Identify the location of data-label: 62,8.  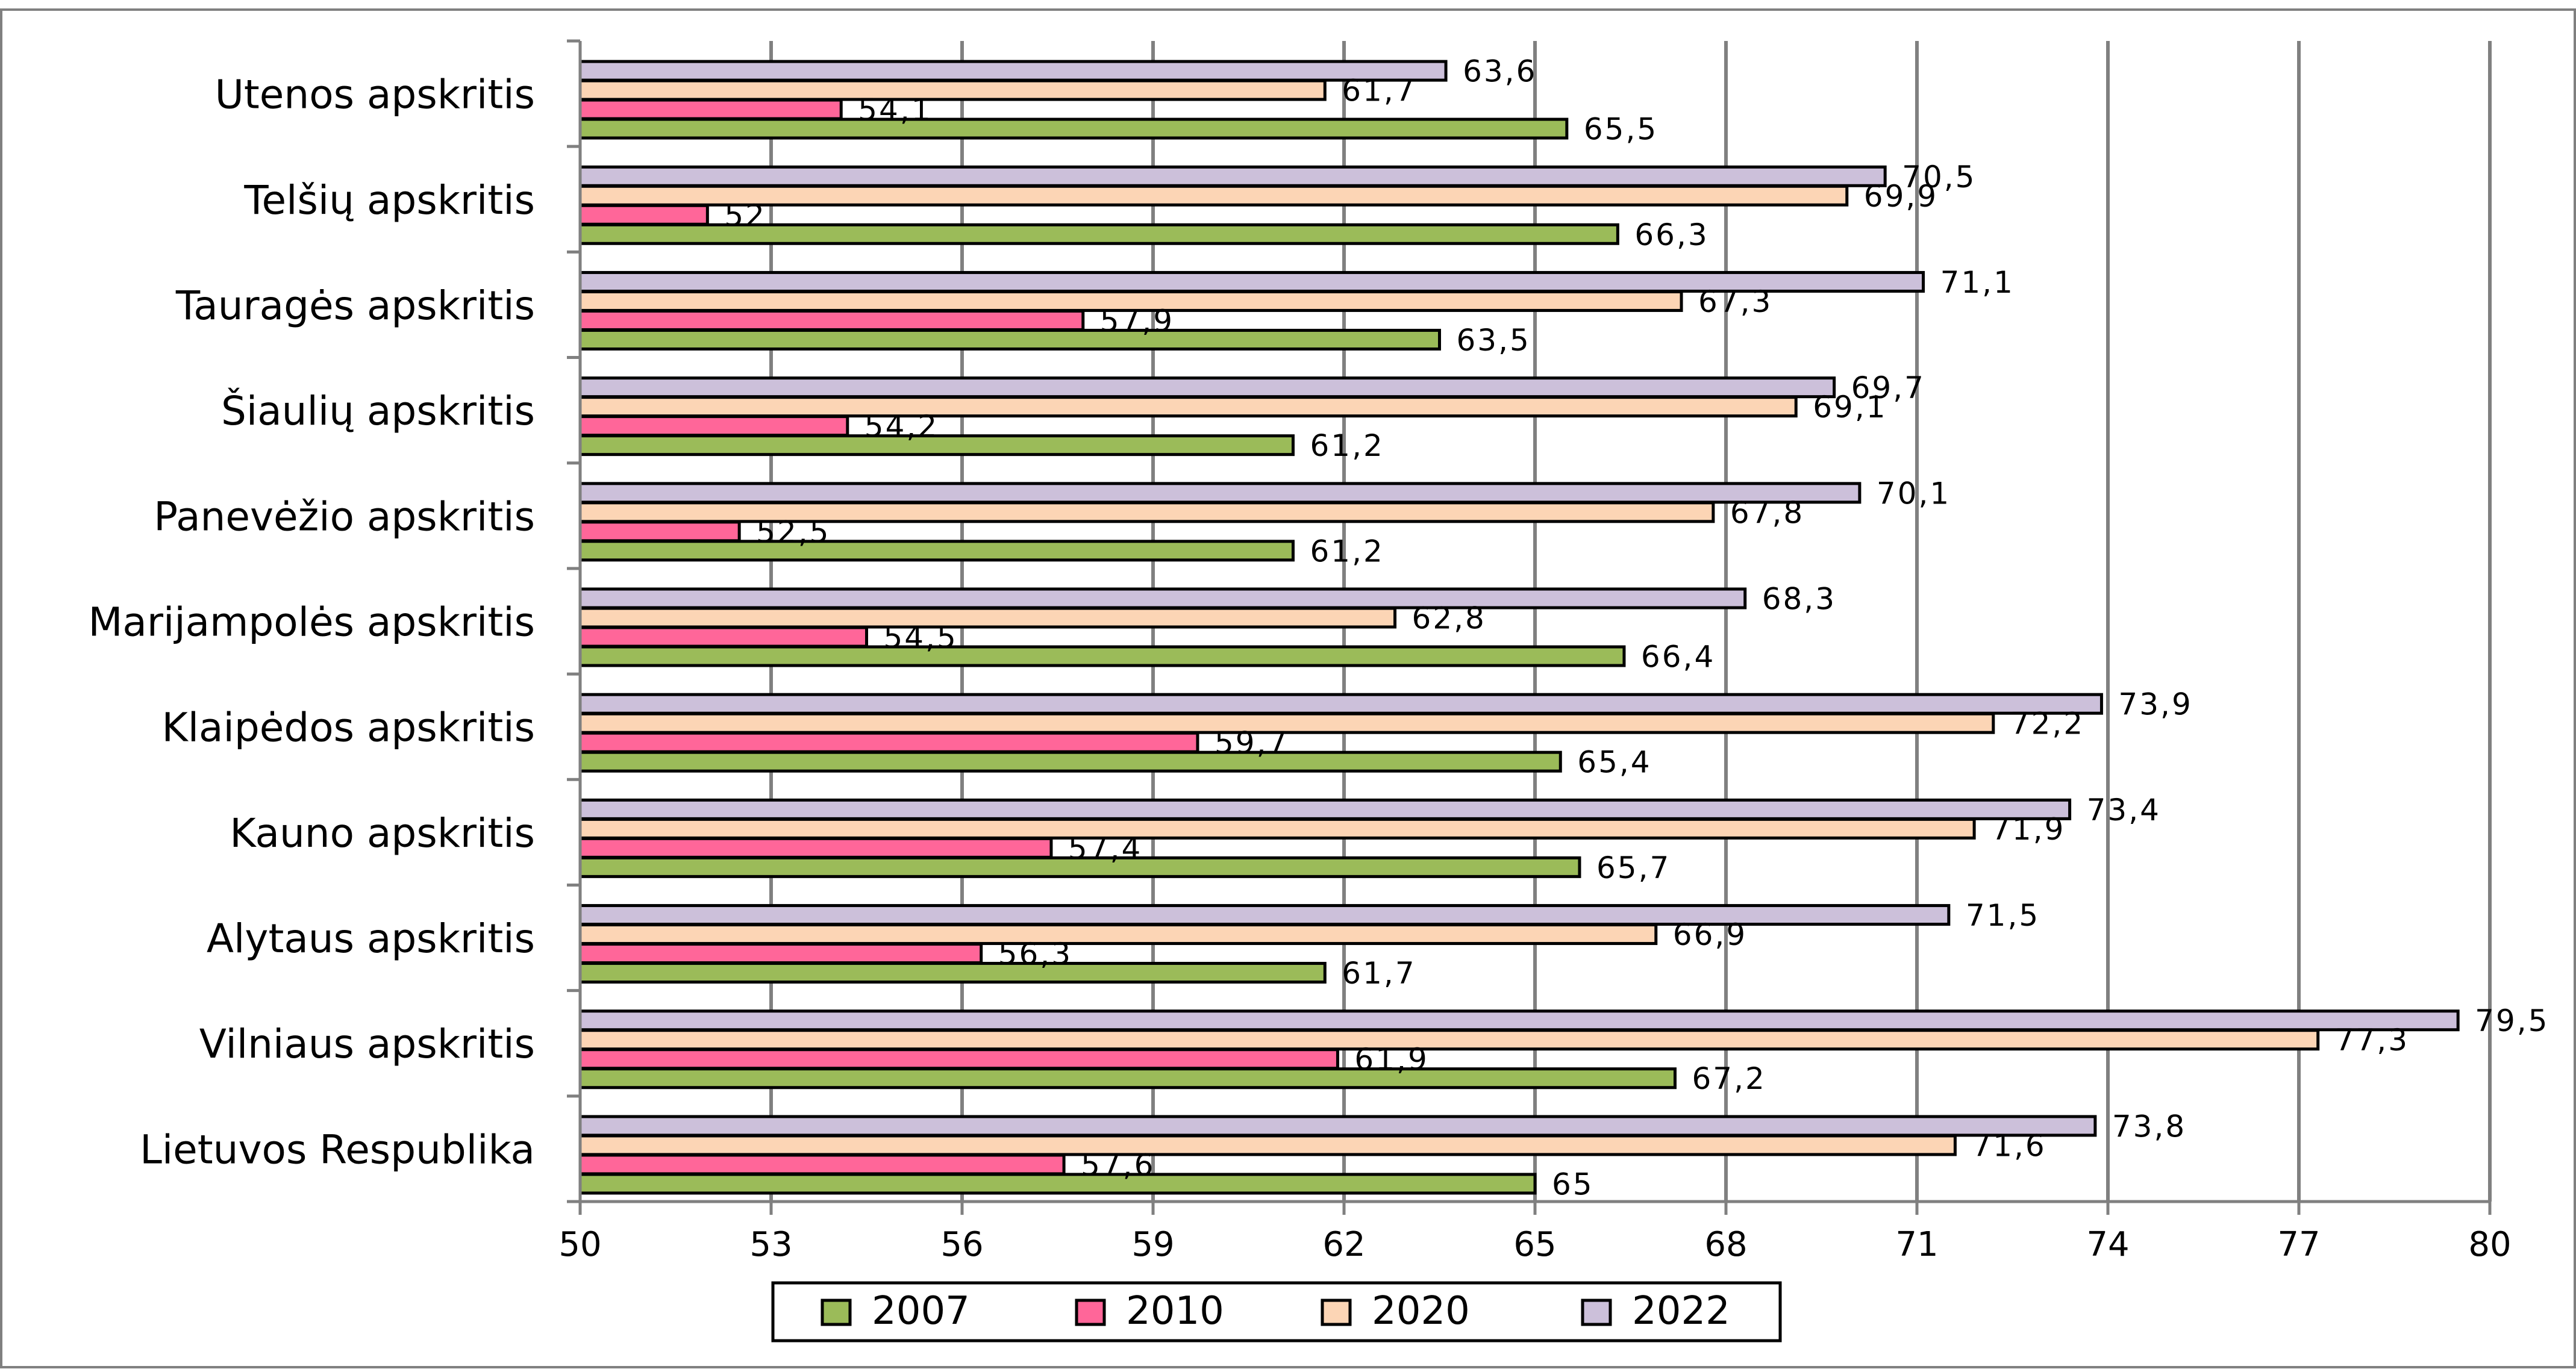
(1449, 618).